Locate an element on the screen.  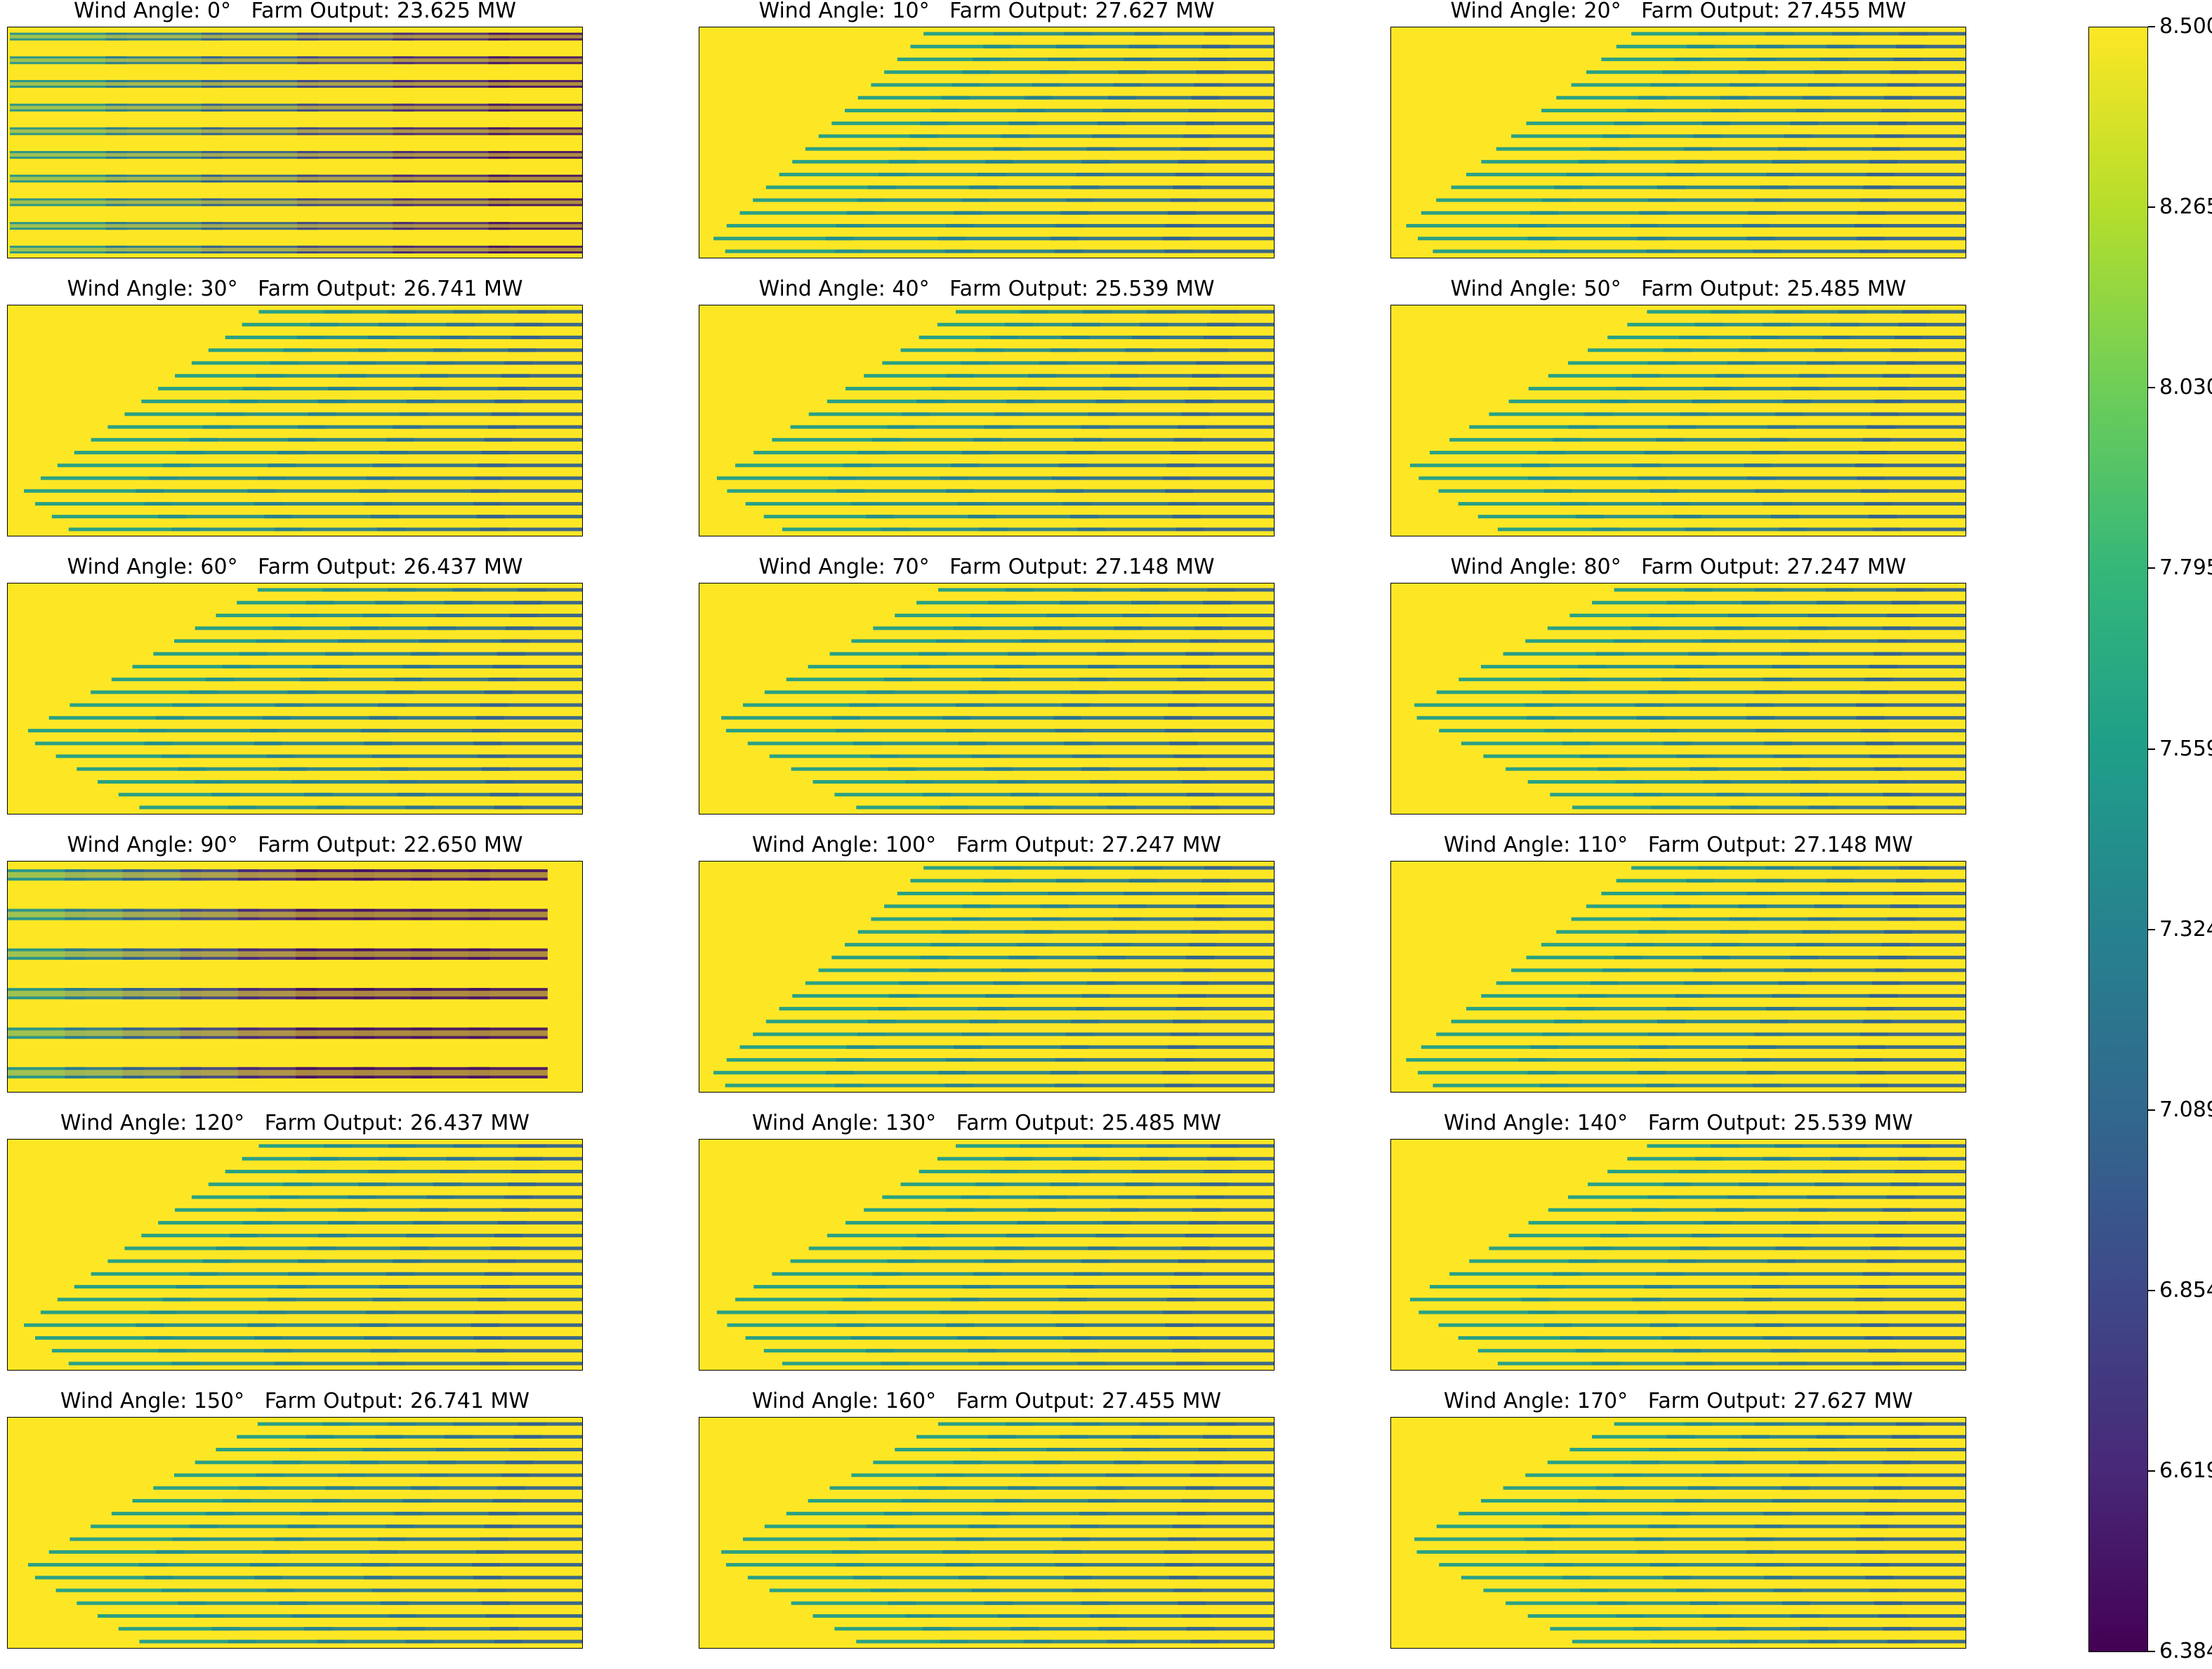
wake-panel: Wind Angle: 120° Farm Output: 26.437 MW is located at coordinates (295, 1255).